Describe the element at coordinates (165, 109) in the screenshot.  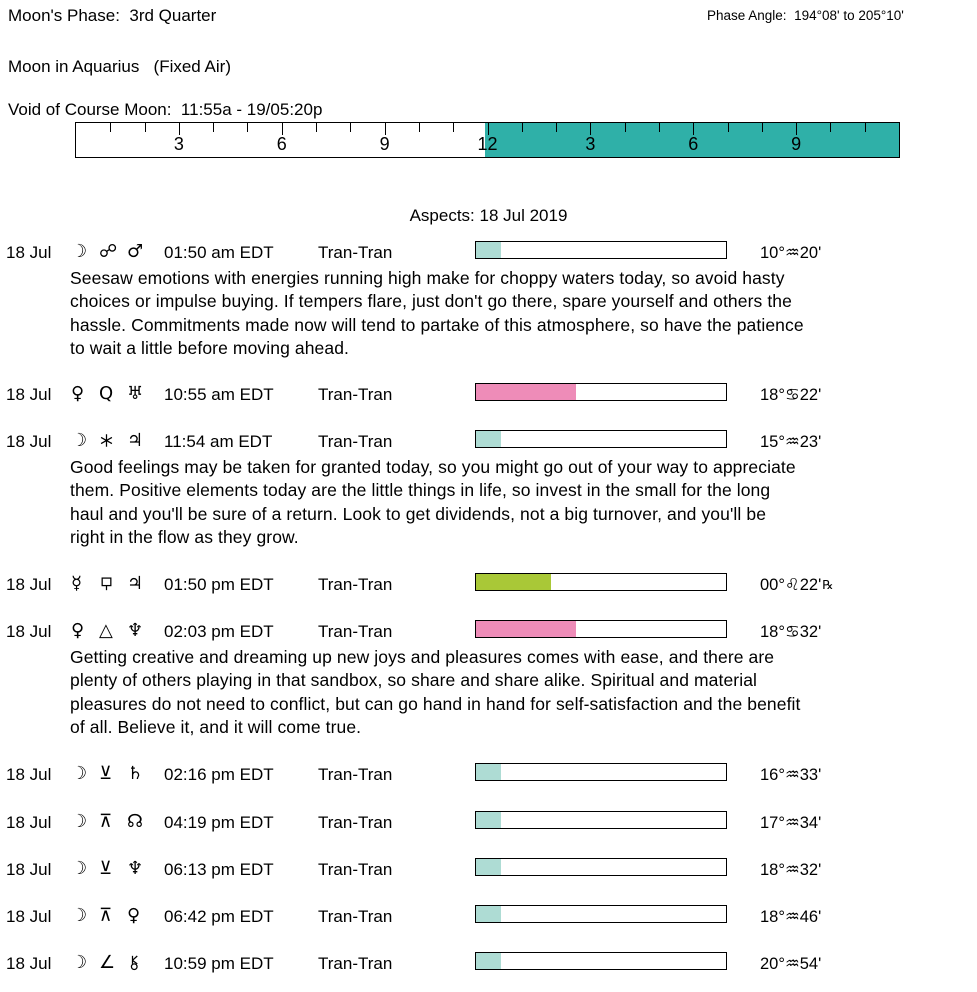
I see `void-of-course-label: Void of Course Moon: 11:55a - 19/05:20p` at that location.